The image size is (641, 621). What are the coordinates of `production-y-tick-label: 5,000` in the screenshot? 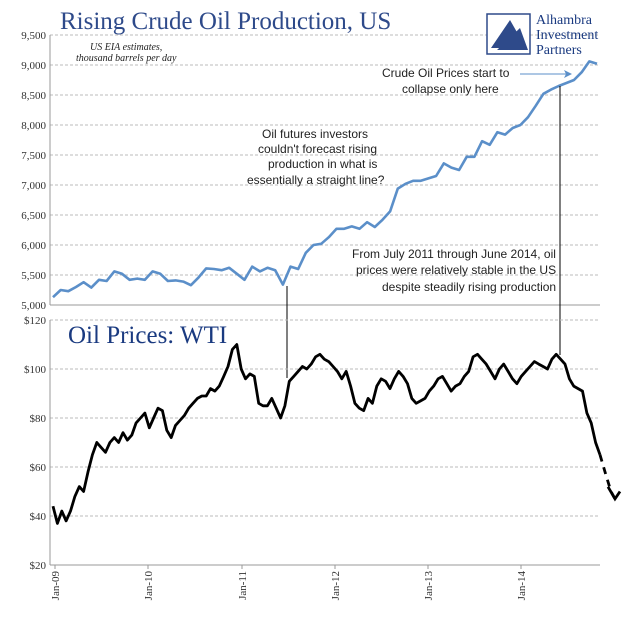 It's located at (33, 306).